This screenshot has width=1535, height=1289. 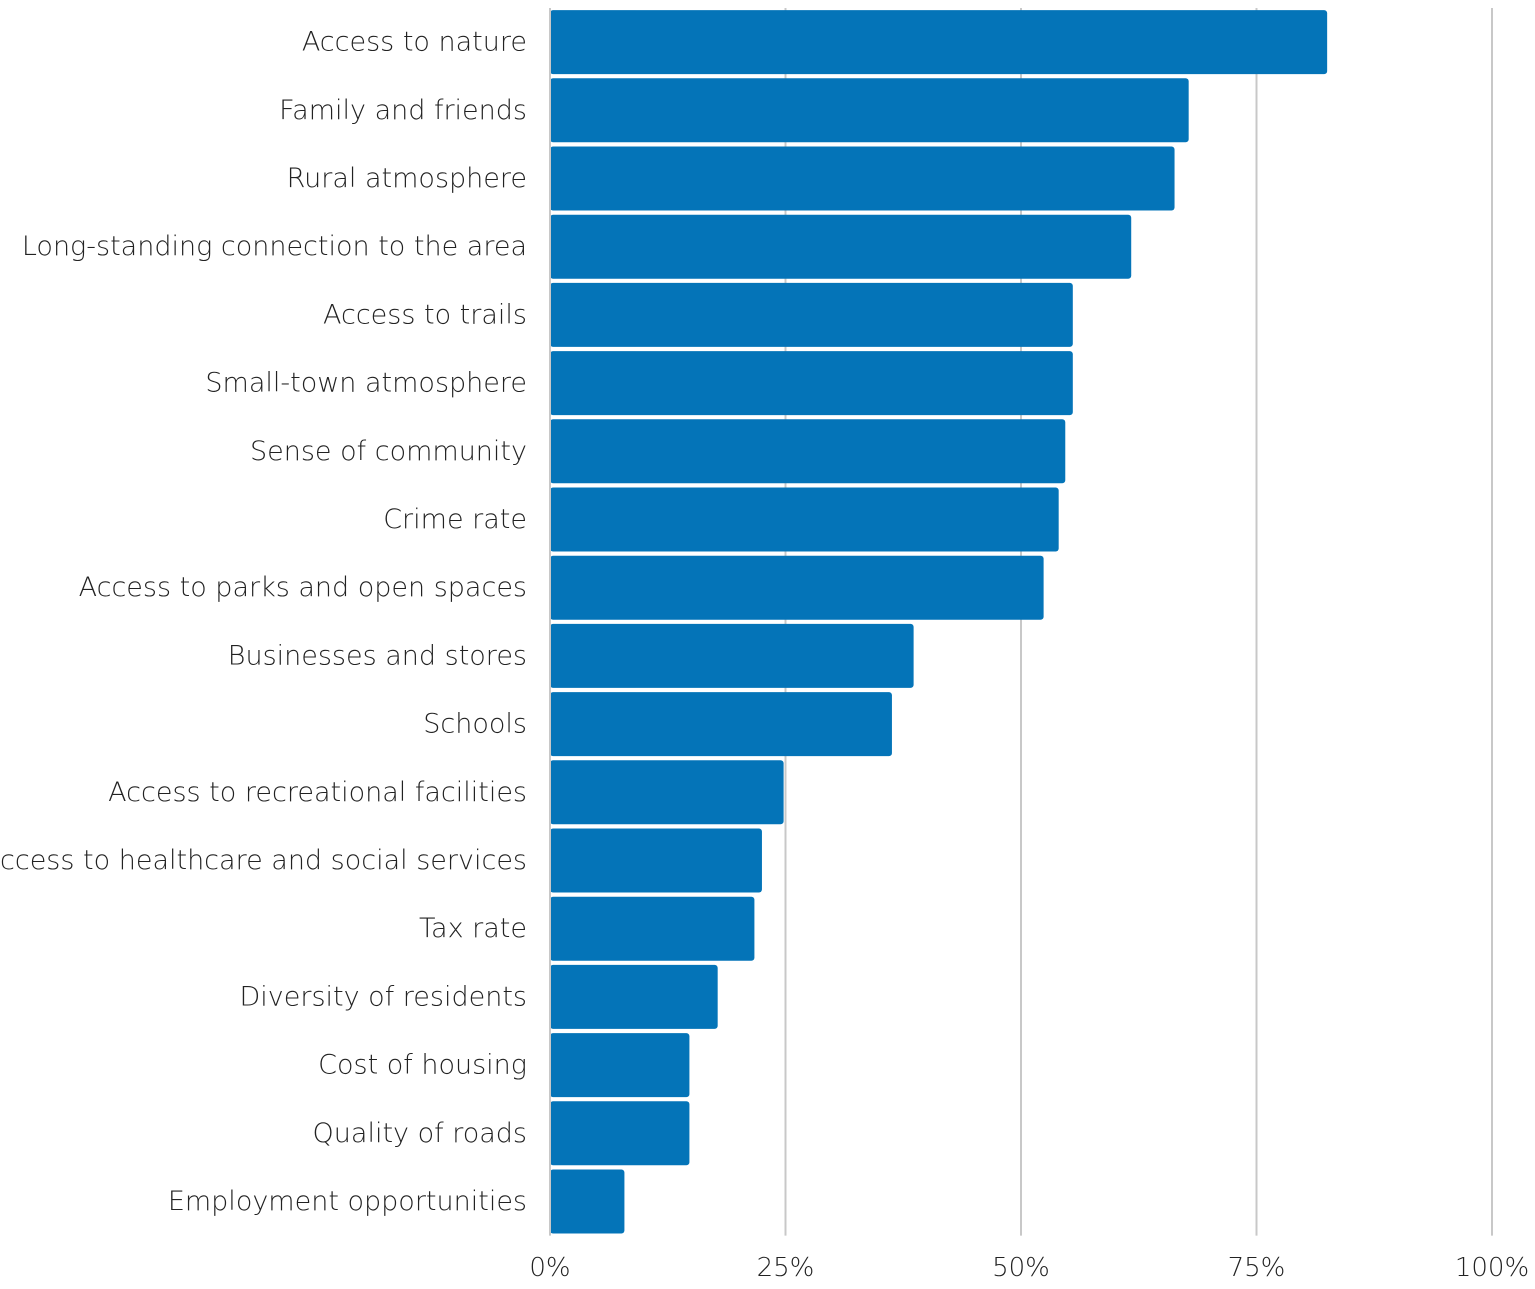 What do you see at coordinates (347, 1201) in the screenshot?
I see `category-label: Employment opportunities` at bounding box center [347, 1201].